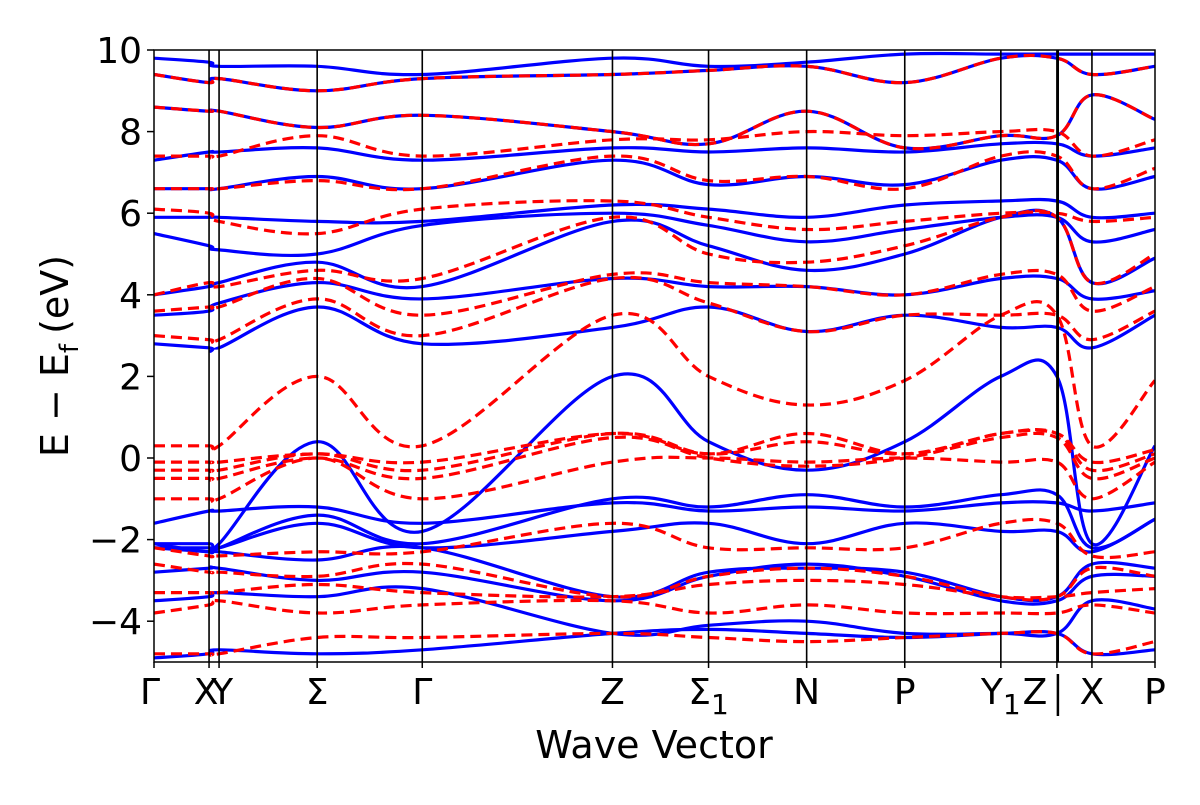 The width and height of the screenshot is (1200, 805). I want to click on y-axis-label-unit: (eV), so click(55, 294).